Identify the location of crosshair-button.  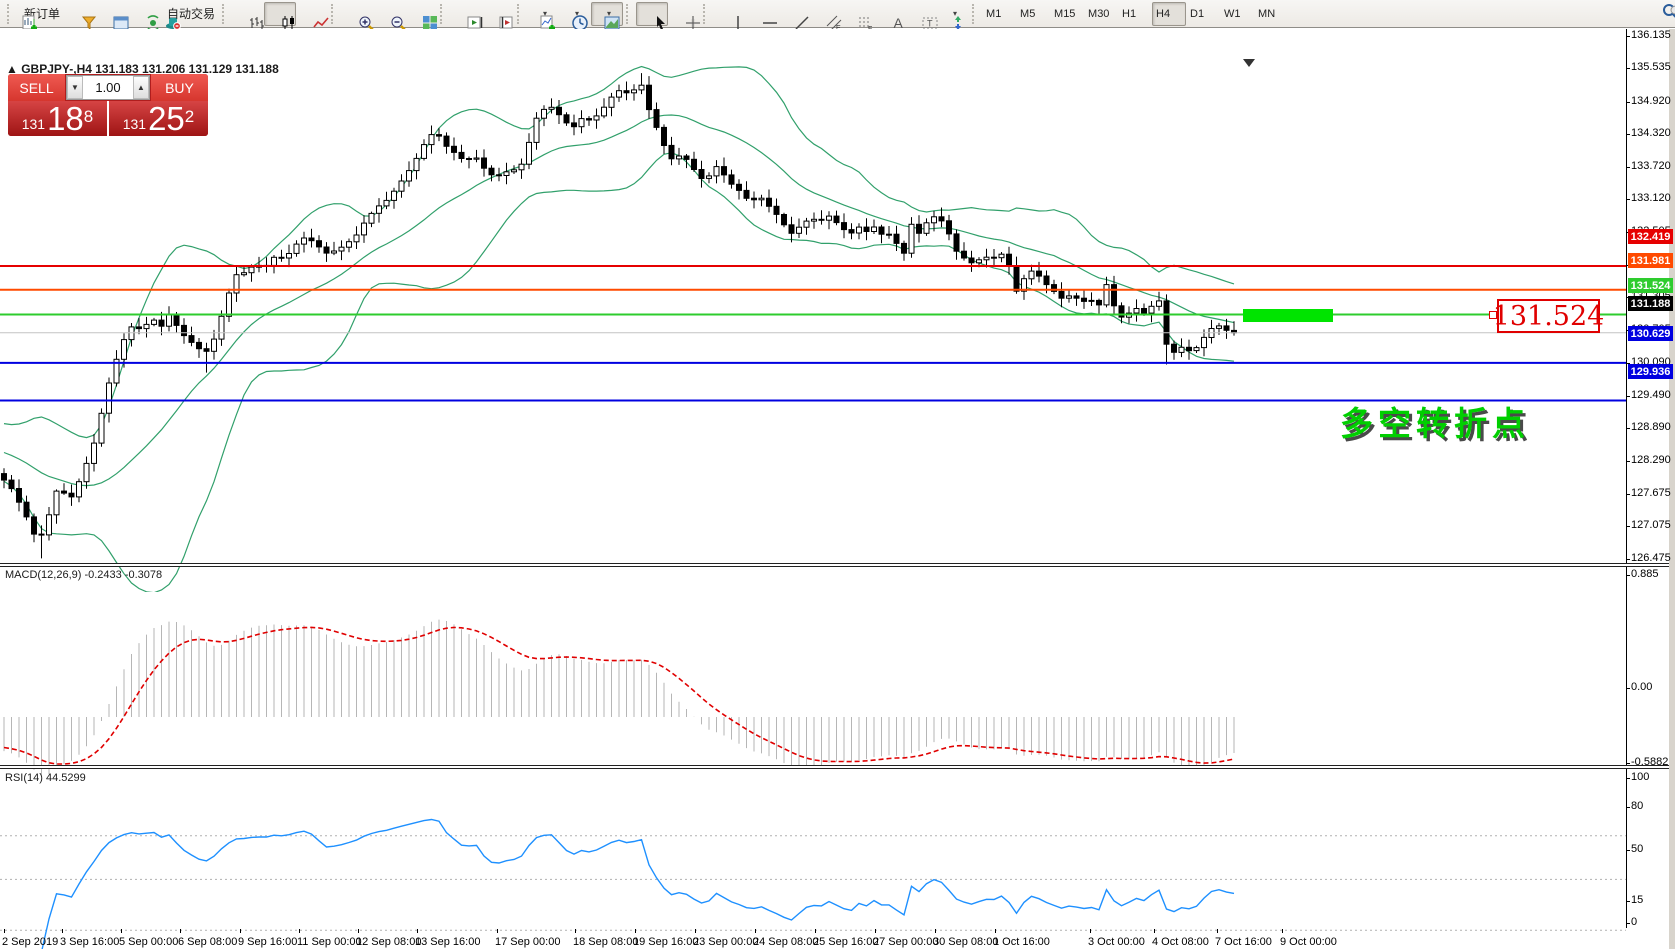
(684, 16).